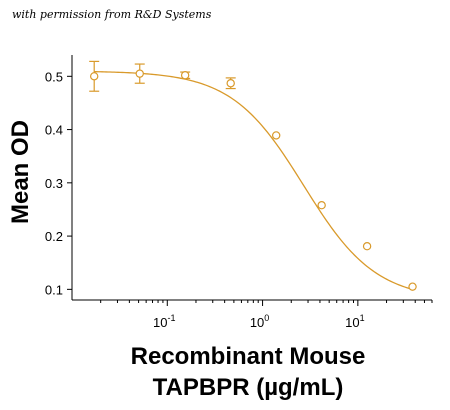  Describe the element at coordinates (248, 356) in the screenshot. I see `x-axis-title-line1: Recombinant Mouse` at that location.